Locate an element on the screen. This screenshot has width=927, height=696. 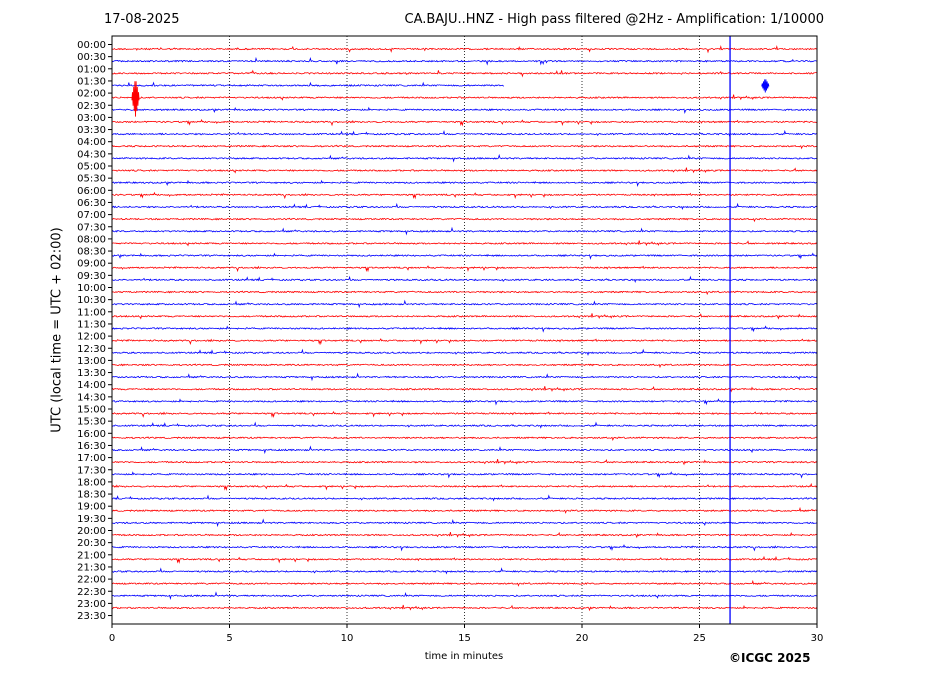
row-time-label: 17:00 is located at coordinates (91, 458).